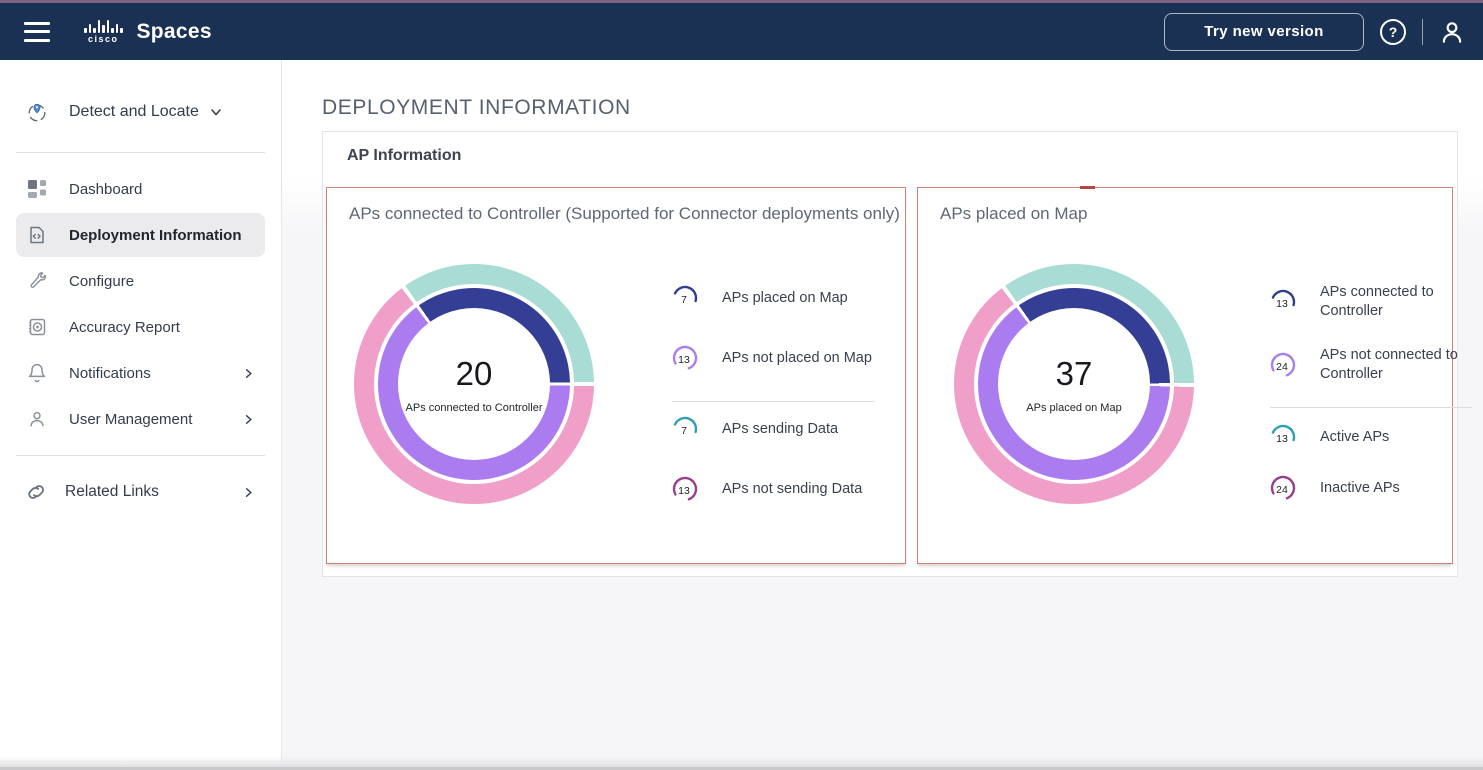 The height and width of the screenshot is (770, 1483). I want to click on page-title: DEPLOYMENT INFORMATION, so click(476, 107).